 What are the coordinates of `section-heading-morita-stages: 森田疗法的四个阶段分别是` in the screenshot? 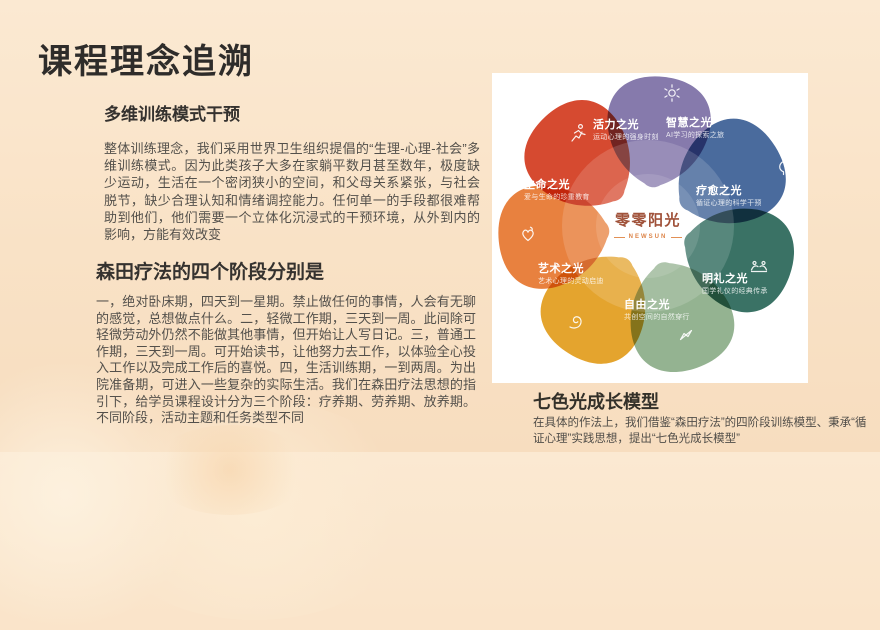 It's located at (210, 272).